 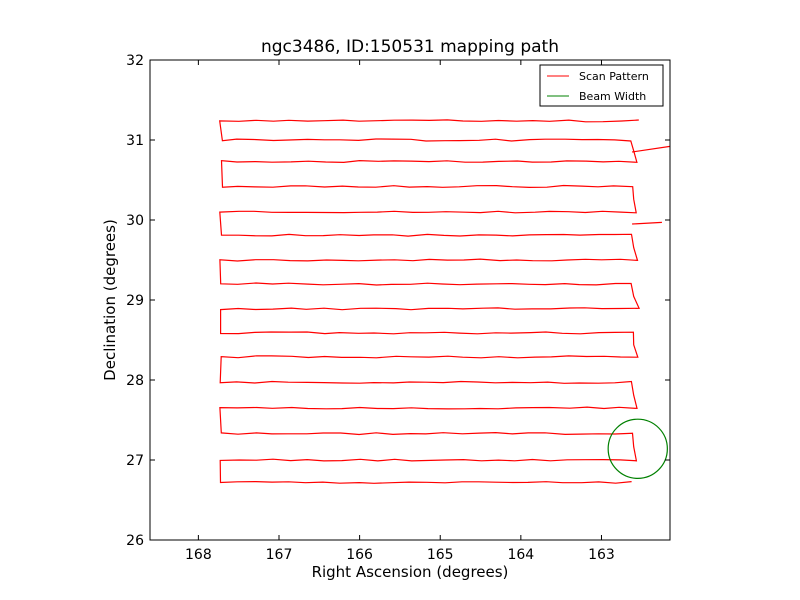 What do you see at coordinates (410, 47) in the screenshot?
I see `chart-title: ngc3486, ID:150531 mapping path` at bounding box center [410, 47].